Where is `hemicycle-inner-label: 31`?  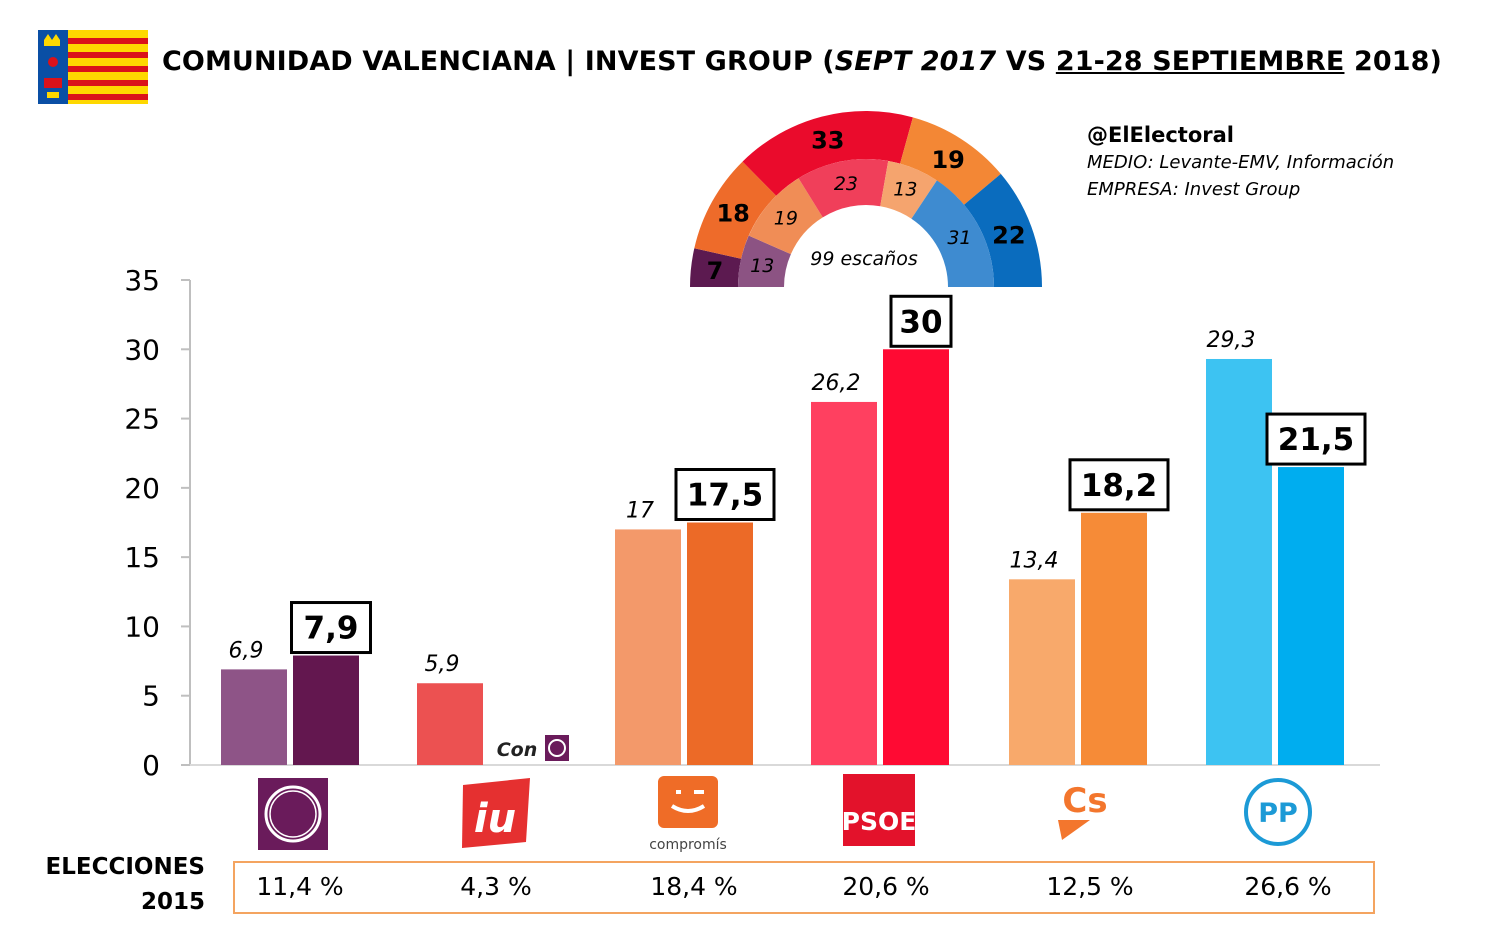 hemicycle-inner-label: 31 is located at coordinates (959, 238).